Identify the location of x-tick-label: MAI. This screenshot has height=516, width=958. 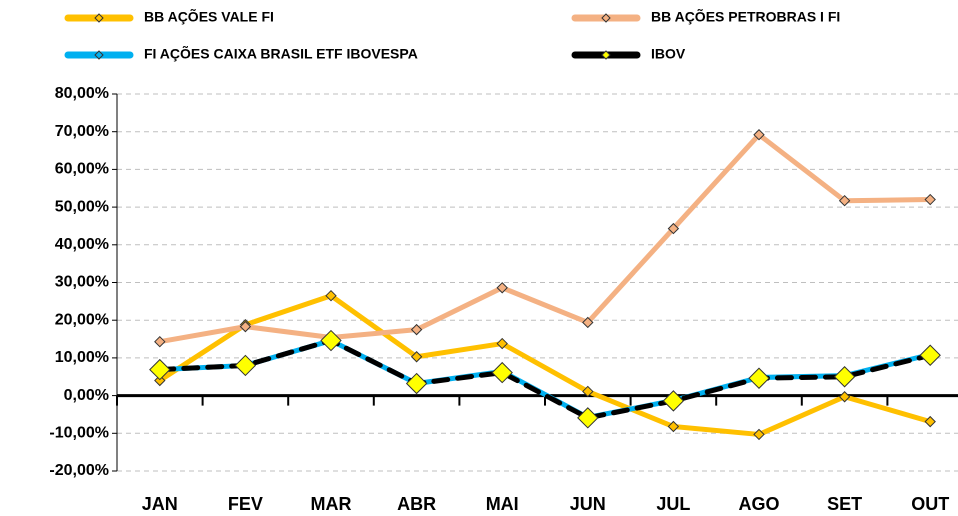
(502, 504).